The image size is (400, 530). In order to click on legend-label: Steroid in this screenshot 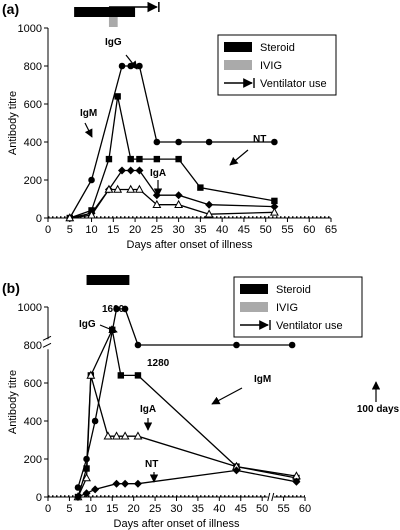, I will do `click(293, 290)`.